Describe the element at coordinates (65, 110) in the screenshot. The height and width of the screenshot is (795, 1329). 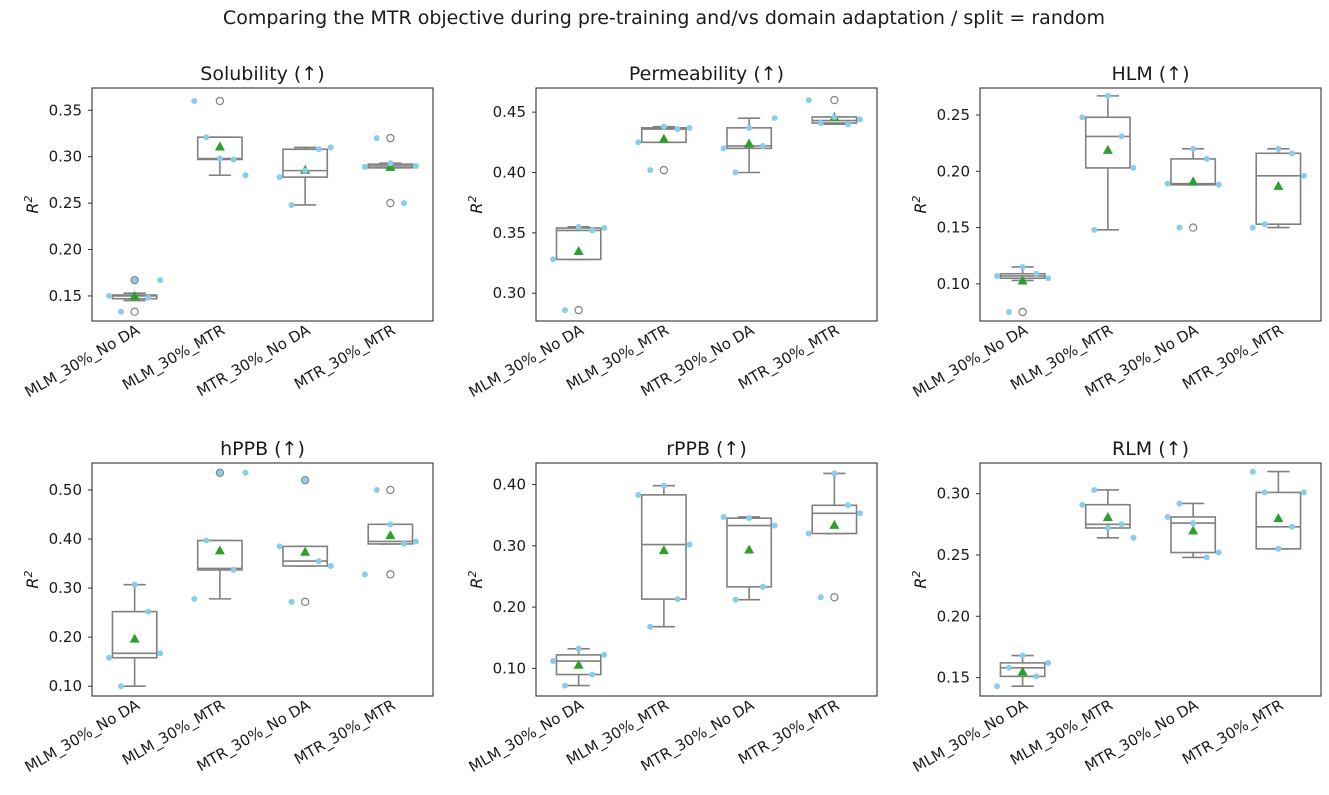
I see `y-tick-label: 0.35` at that location.